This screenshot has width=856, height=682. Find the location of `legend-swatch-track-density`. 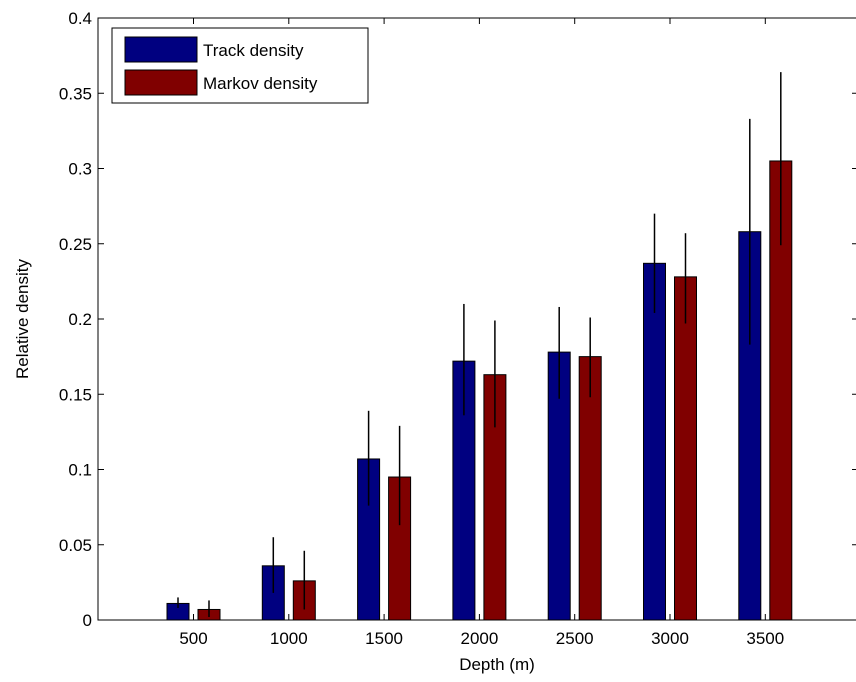

legend-swatch-track-density is located at coordinates (161, 49).